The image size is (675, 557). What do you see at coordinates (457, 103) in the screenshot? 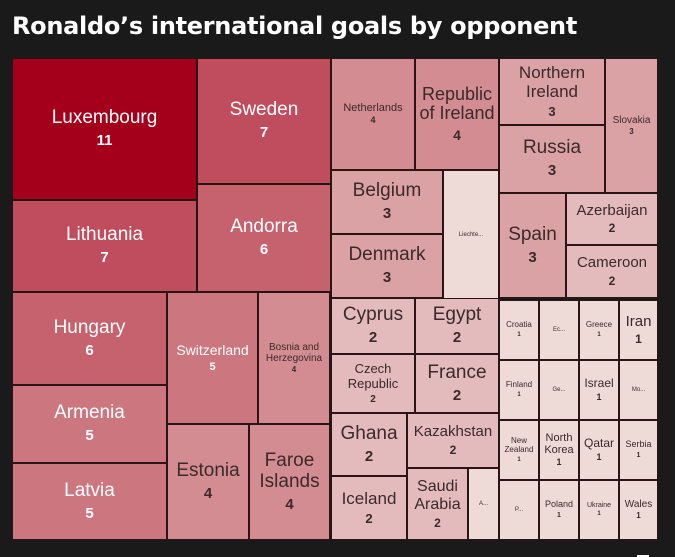
I see `tile-label: Republic of Ireland` at bounding box center [457, 103].